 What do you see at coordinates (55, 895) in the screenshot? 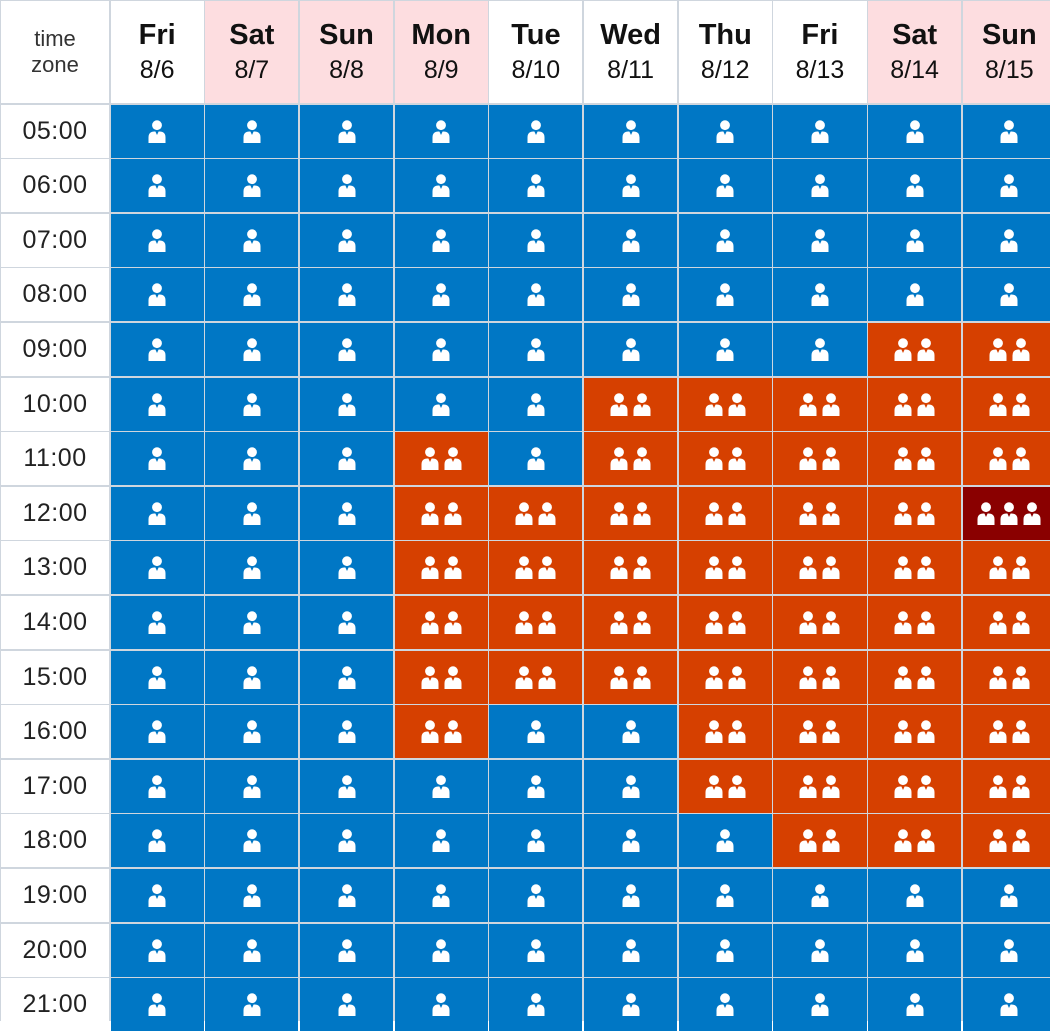
I see `time-label: 19:00` at bounding box center [55, 895].